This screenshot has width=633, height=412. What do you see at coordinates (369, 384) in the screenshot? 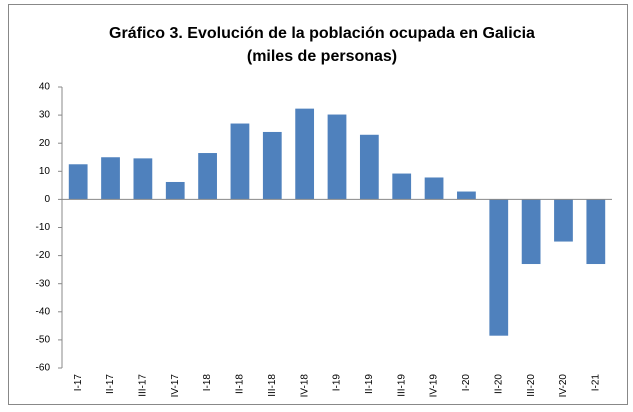
I see `x-tick-label: II-19` at bounding box center [369, 384].